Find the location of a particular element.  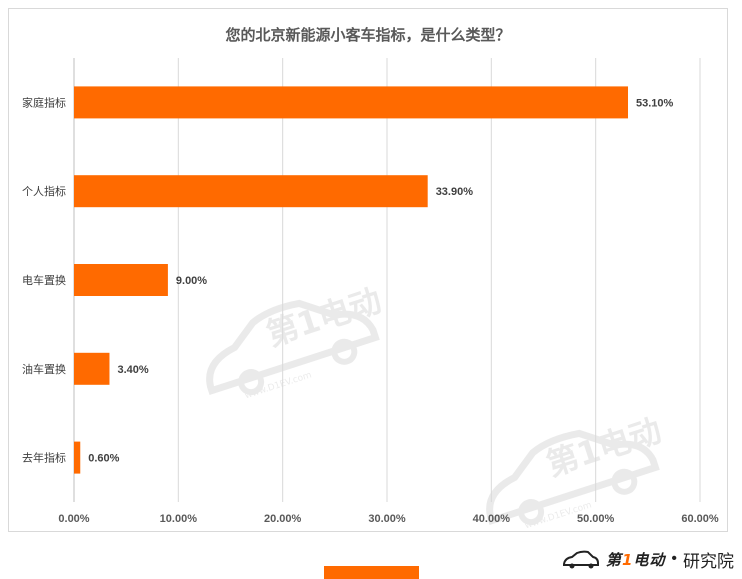

footer-logo: 第1电动 • 研究院 is located at coordinates (648, 559).